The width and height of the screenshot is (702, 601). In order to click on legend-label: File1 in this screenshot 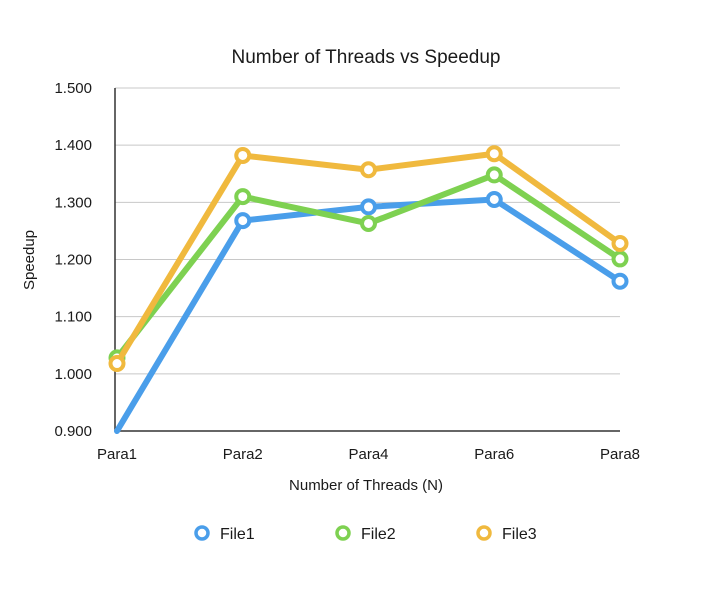, I will do `click(237, 534)`.